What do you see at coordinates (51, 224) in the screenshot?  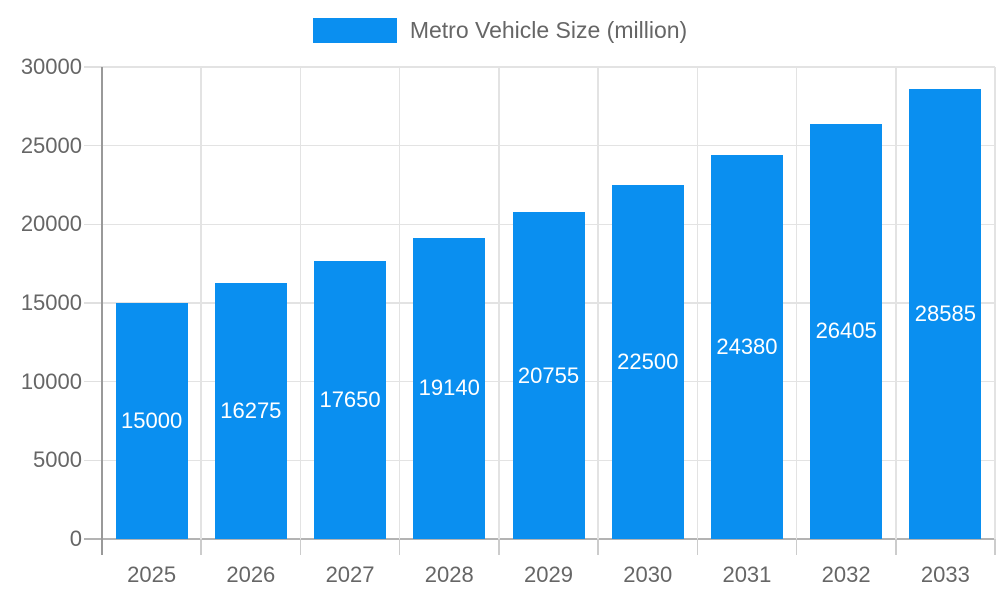 I see `y-axis-tick-label: 20000` at bounding box center [51, 224].